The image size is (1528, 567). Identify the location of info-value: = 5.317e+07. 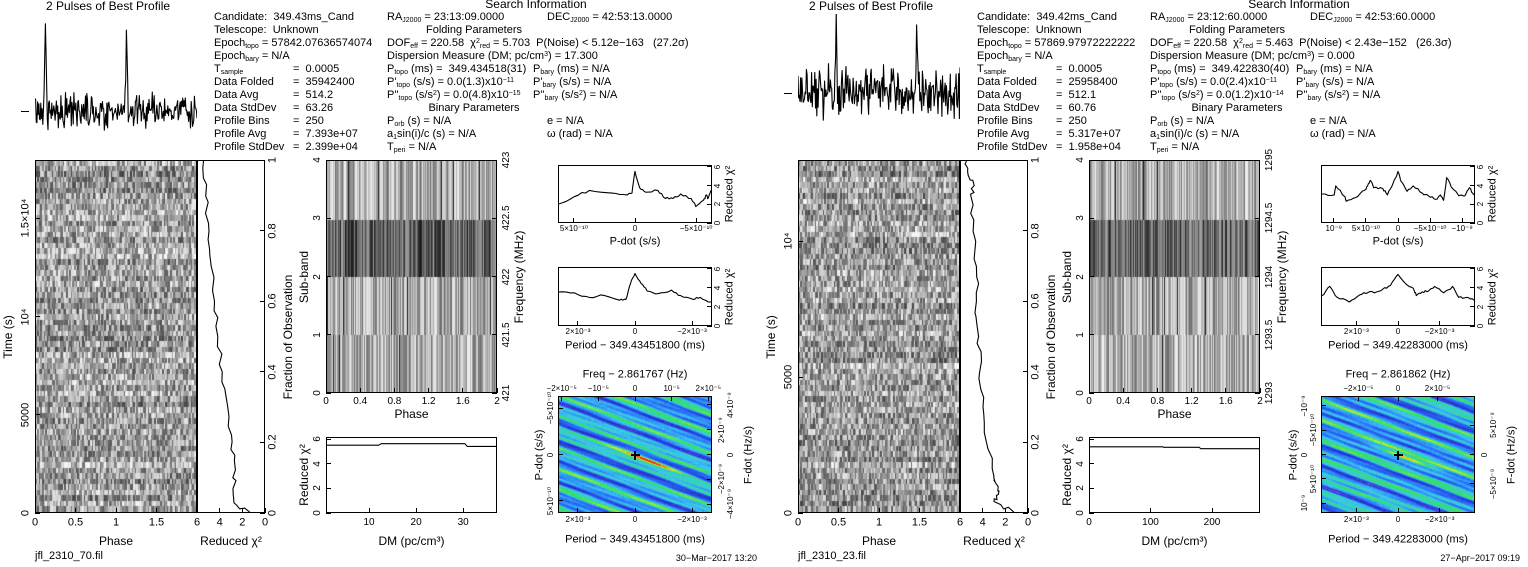
(1088, 134).